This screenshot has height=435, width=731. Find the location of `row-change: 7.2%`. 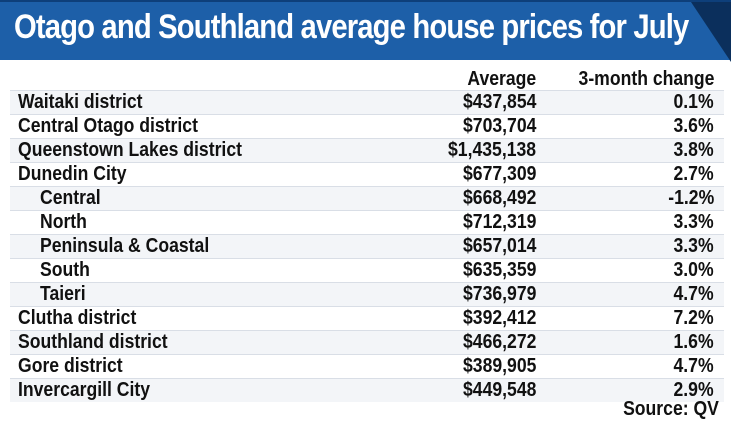

row-change: 7.2% is located at coordinates (693, 318).